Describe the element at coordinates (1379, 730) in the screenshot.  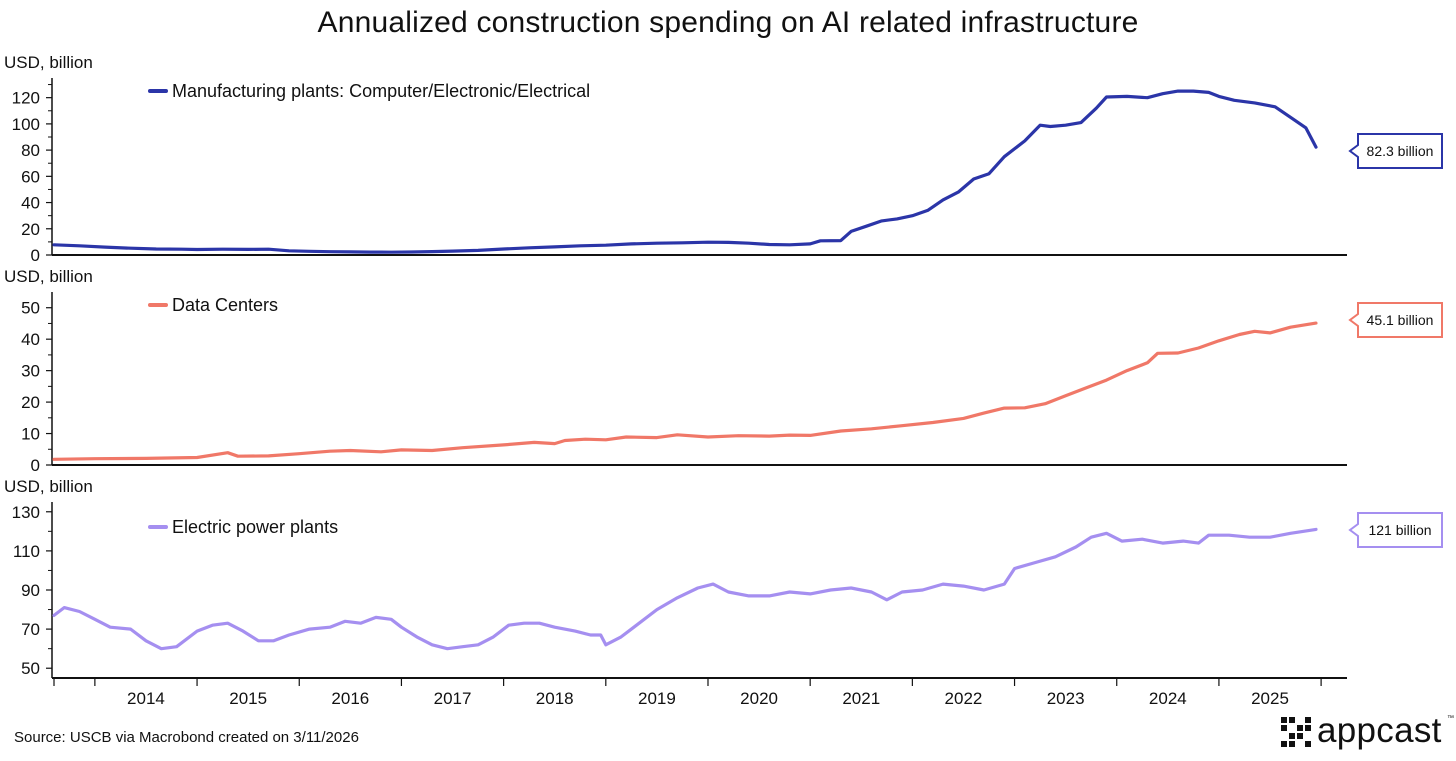
I see `logo-wordmark: appcast` at that location.